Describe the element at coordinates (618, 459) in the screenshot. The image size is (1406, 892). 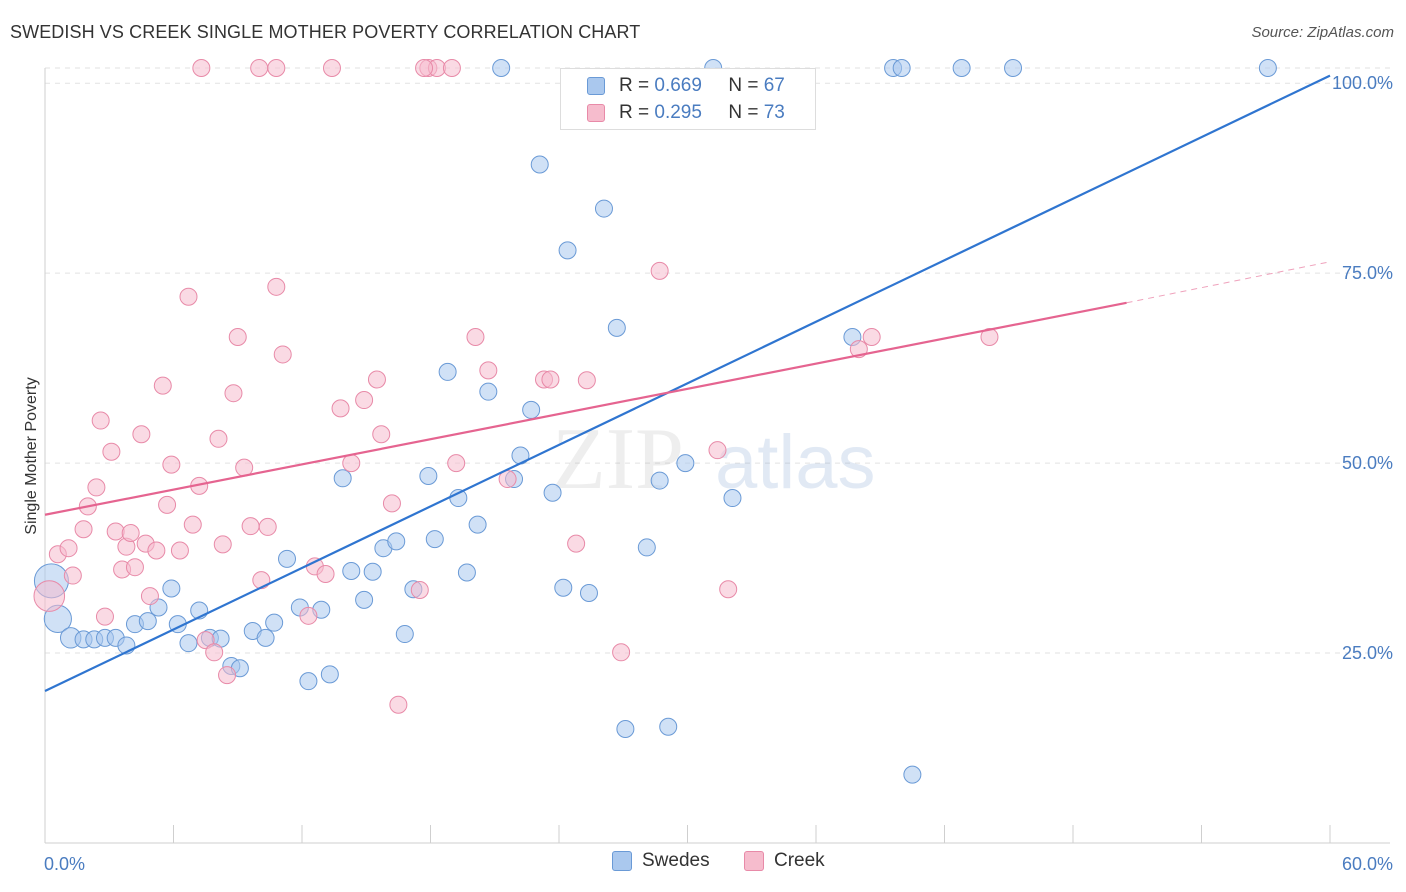
I see `watermark-zip: ZIP` at that location.